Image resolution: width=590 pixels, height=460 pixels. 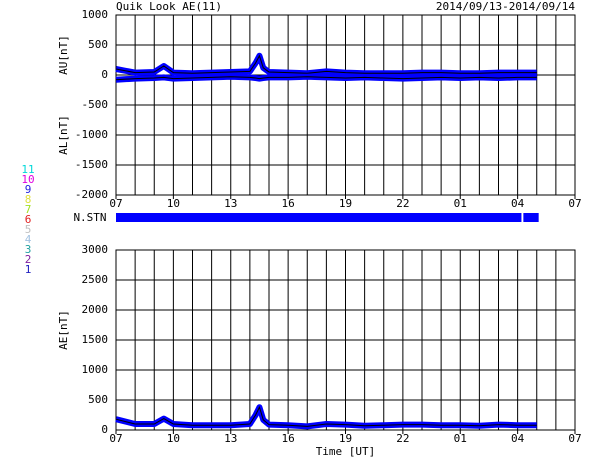 What do you see at coordinates (28, 239) in the screenshot?
I see `station-label: 4` at bounding box center [28, 239].